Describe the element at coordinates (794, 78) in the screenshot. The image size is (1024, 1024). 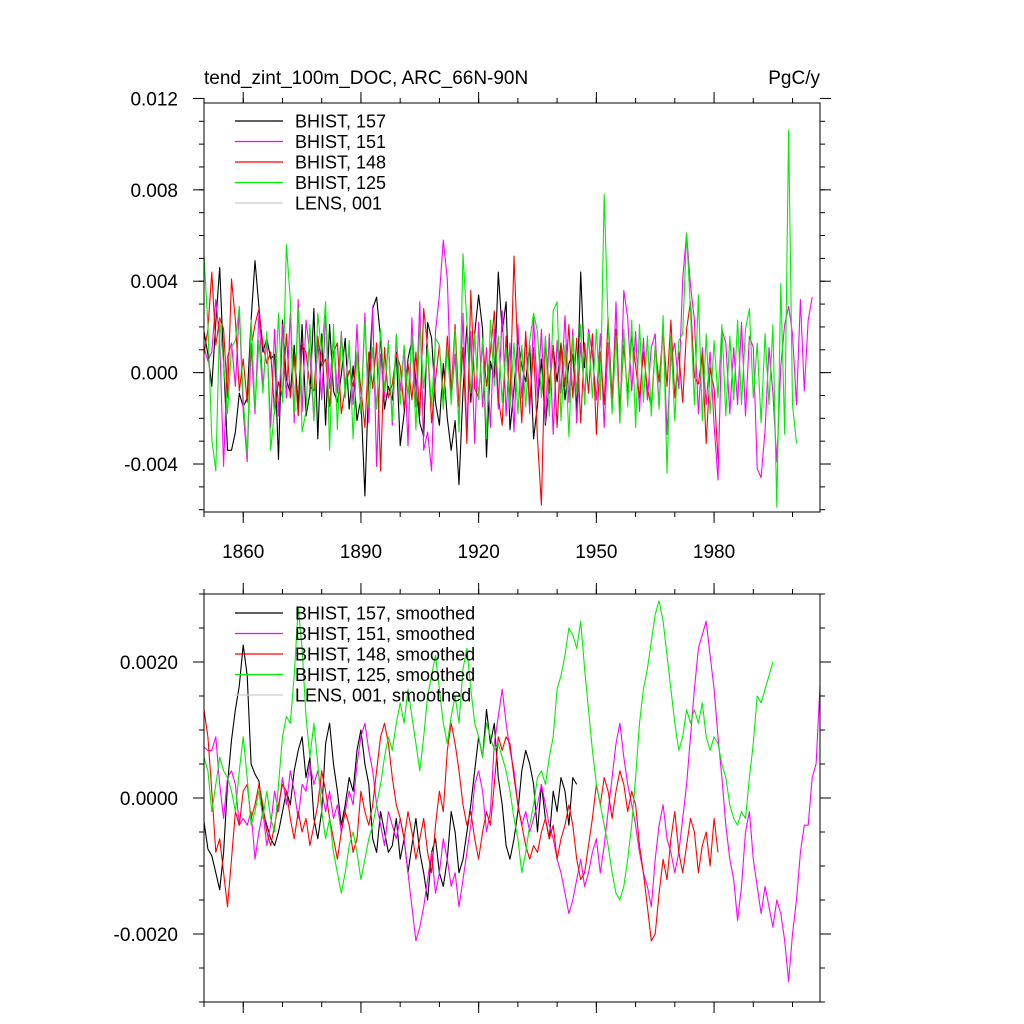
I see `units-label: PgC/y` at that location.